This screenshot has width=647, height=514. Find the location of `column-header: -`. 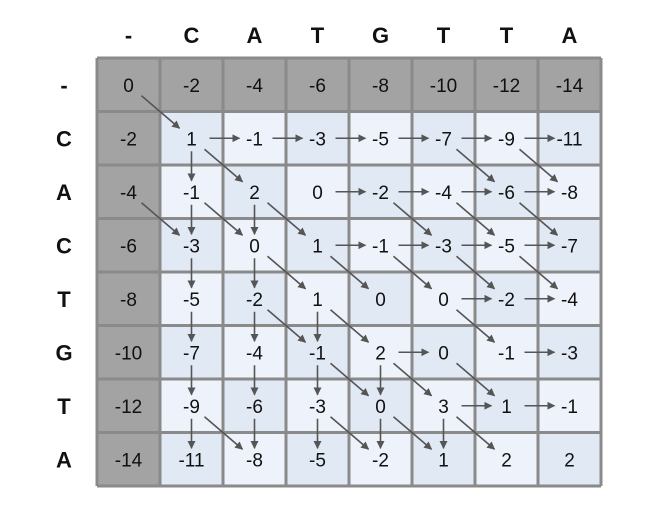

column-header: - is located at coordinates (128, 35).